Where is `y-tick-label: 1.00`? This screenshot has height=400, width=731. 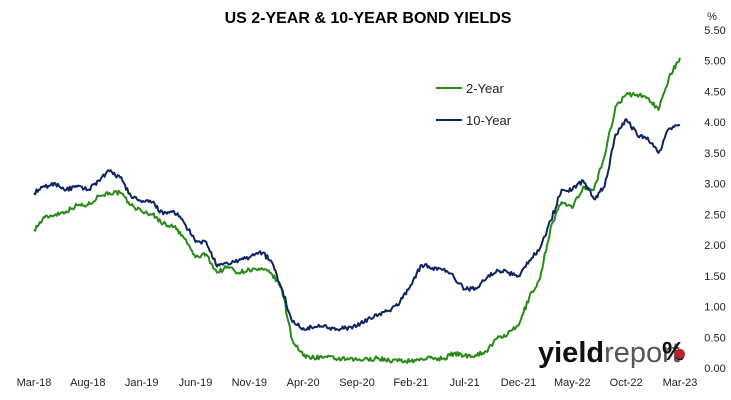 y-tick-label: 1.00 is located at coordinates (714, 308).